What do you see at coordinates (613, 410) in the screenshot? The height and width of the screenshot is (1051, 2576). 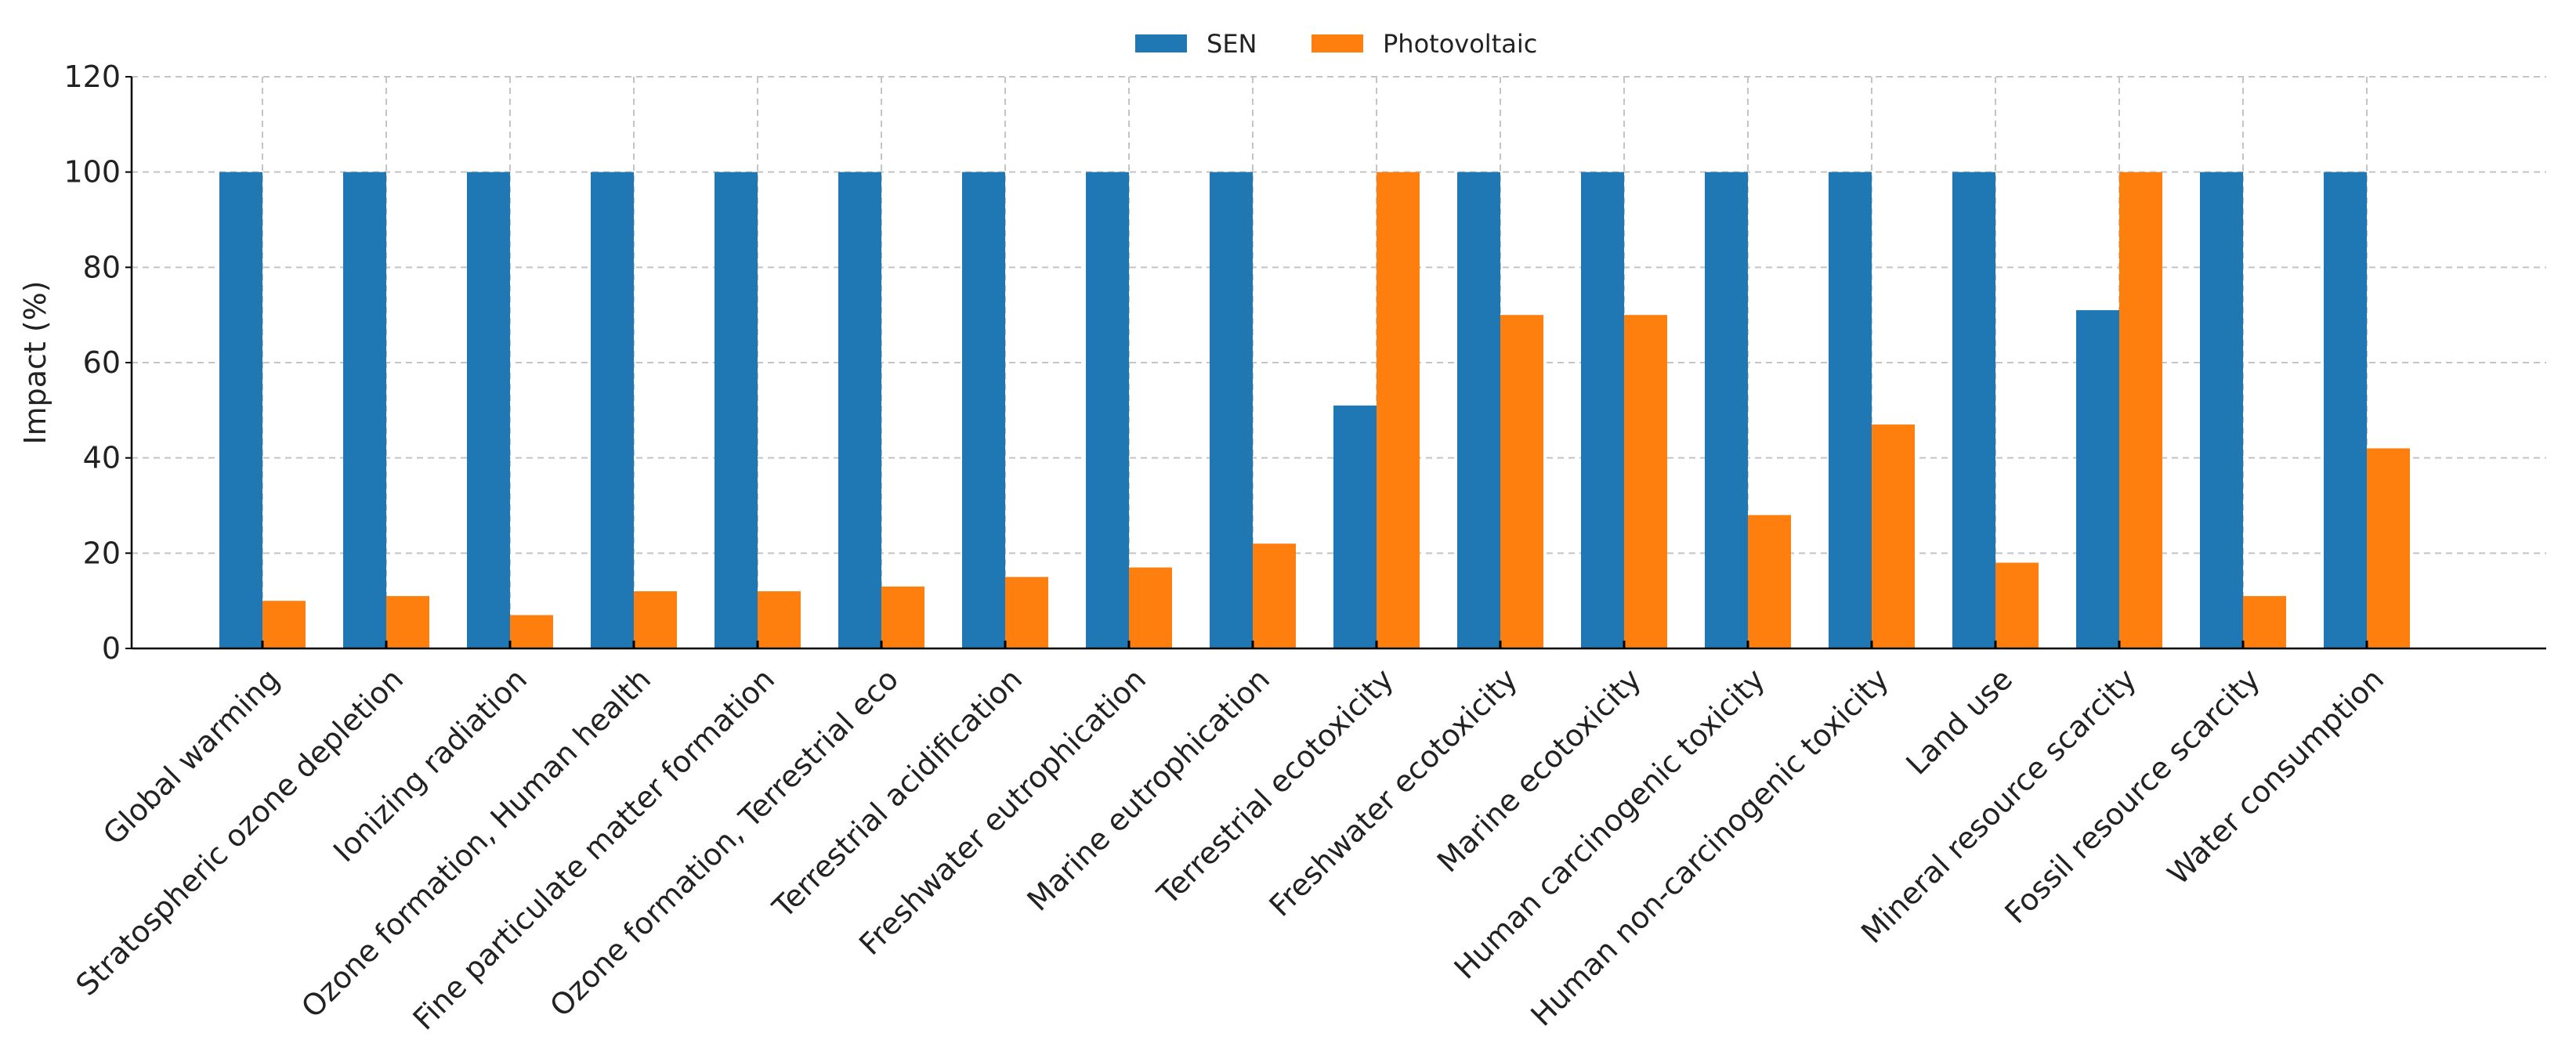 I see `bar-sen-ozone-formation-human-health` at bounding box center [613, 410].